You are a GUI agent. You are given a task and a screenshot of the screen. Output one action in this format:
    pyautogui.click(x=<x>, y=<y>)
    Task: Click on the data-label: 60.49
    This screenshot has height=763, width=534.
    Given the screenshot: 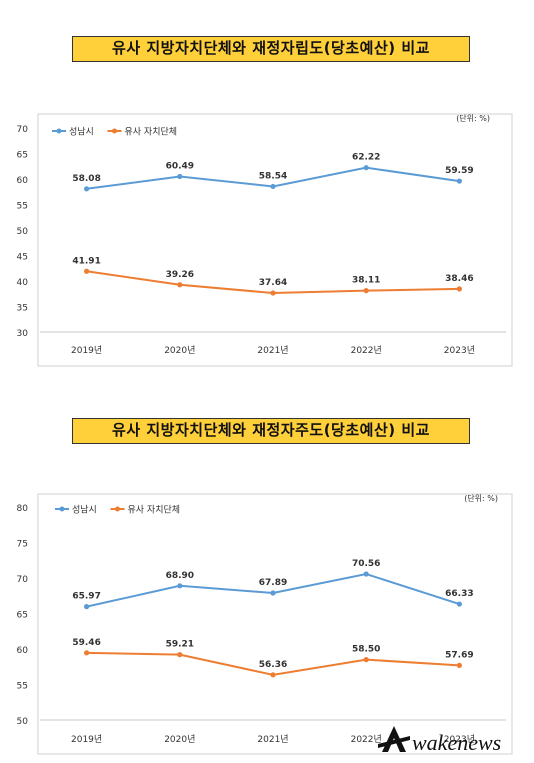 What is the action you would take?
    pyautogui.click(x=180, y=167)
    